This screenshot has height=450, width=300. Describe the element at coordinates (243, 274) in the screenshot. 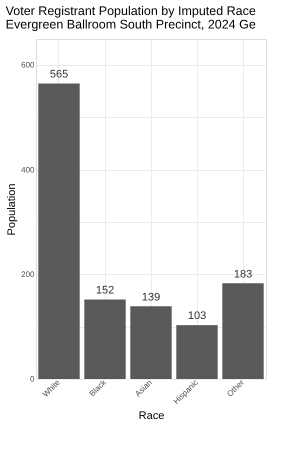

I see `data-label: 183` at that location.